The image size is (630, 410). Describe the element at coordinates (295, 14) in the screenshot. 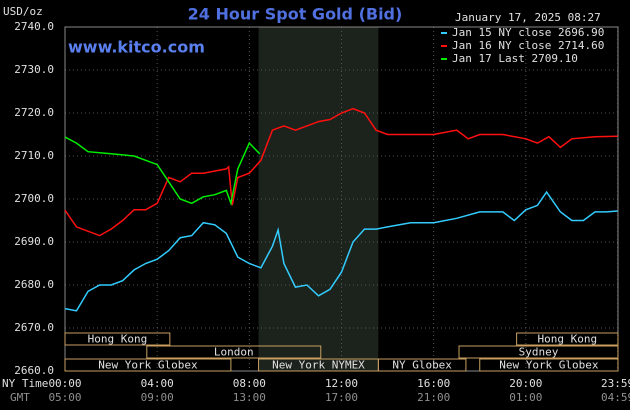

I see `chart-title: 24 Hour Spot Gold (Bid)` at that location.